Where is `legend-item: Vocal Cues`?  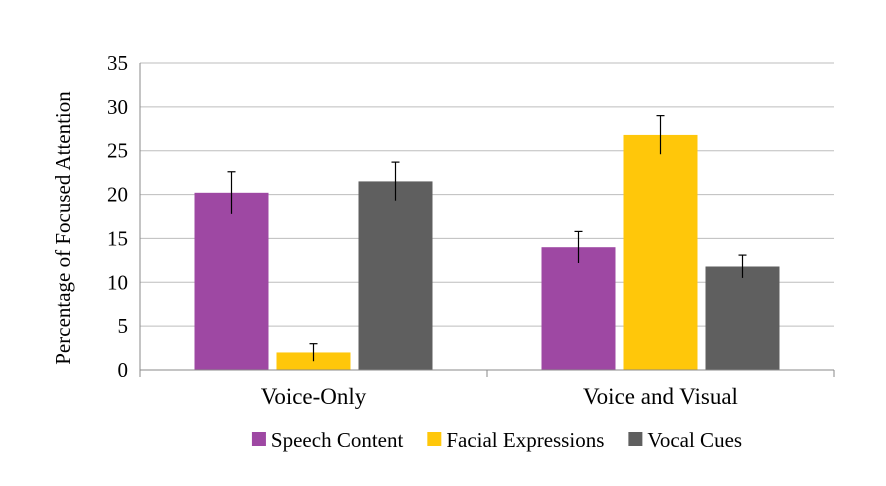 legend-item: Vocal Cues is located at coordinates (685, 440).